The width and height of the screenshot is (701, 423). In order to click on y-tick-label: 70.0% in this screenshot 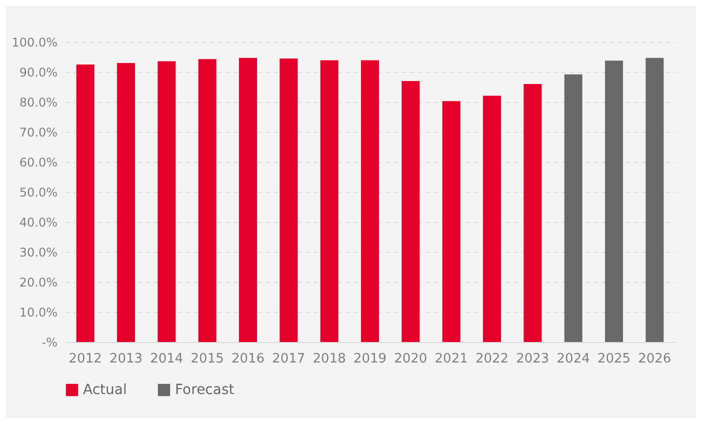, I will do `click(38, 133)`.